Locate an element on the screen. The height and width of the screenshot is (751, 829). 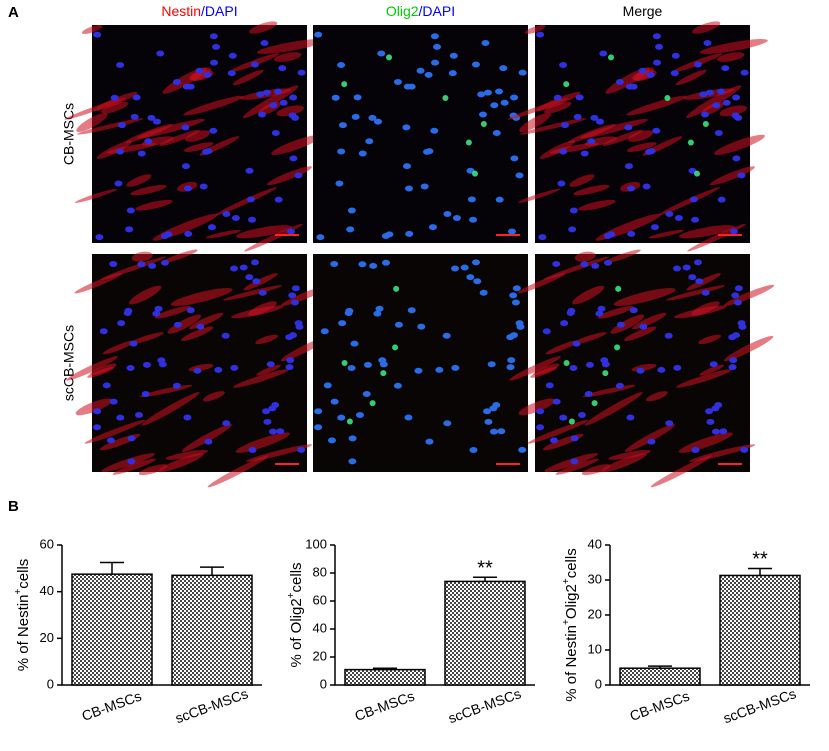
column-header: Nestin/DAPI is located at coordinates (199, 11).